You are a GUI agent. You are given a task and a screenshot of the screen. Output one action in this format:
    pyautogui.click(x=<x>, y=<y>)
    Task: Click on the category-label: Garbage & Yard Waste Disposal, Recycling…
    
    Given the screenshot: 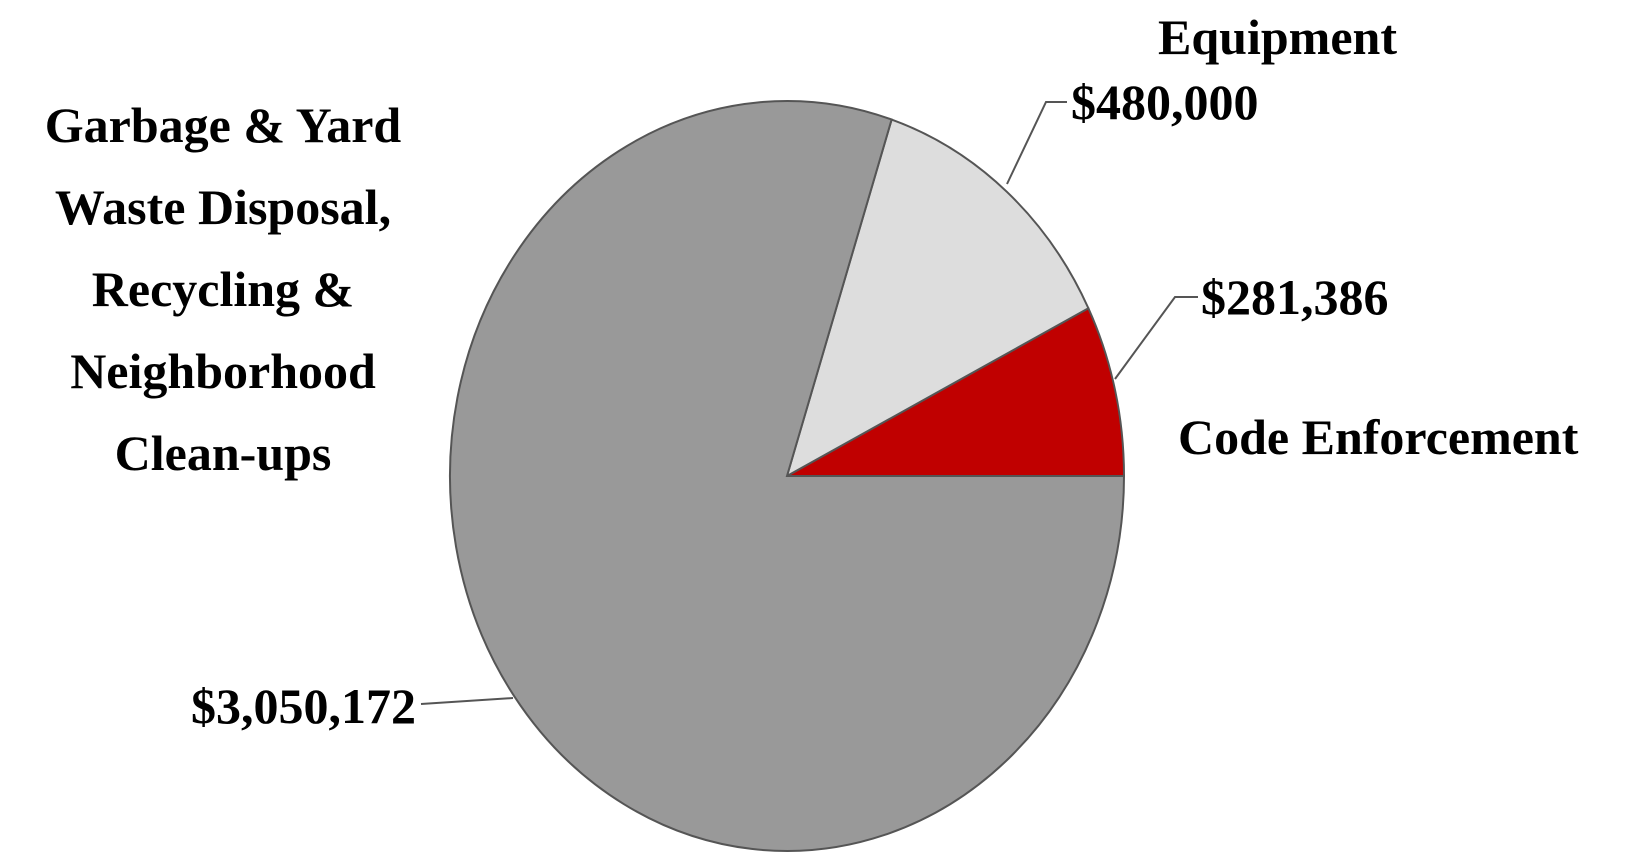 What is the action you would take?
    pyautogui.click(x=223, y=289)
    